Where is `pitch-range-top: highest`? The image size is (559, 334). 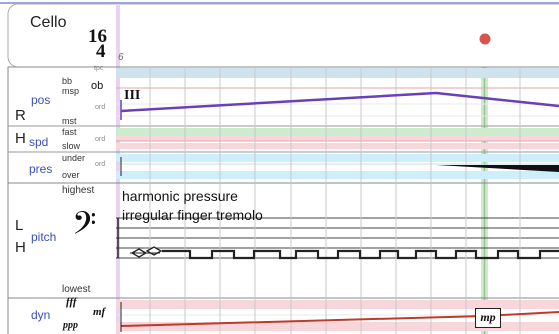 pitch-range-top: highest is located at coordinates (78, 190).